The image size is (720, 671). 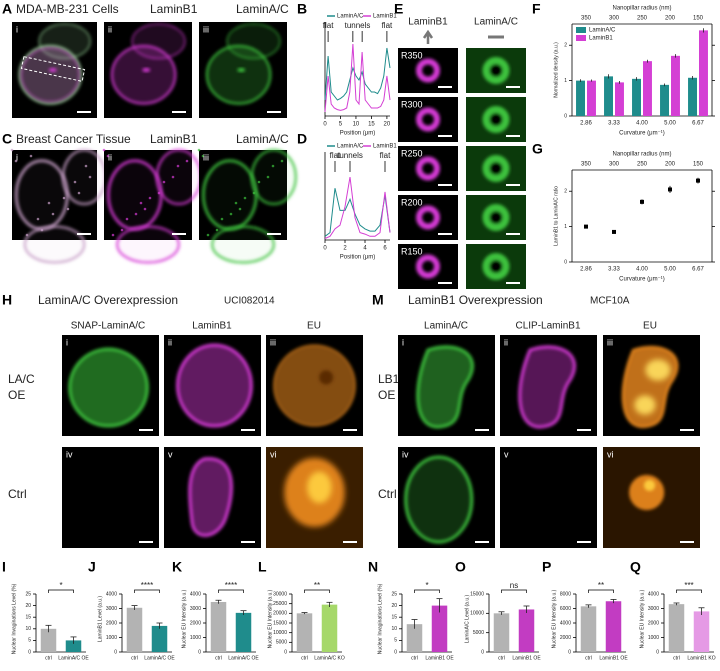 What do you see at coordinates (395, 641) in the screenshot?
I see `y-tick-label: 5` at bounding box center [395, 641].